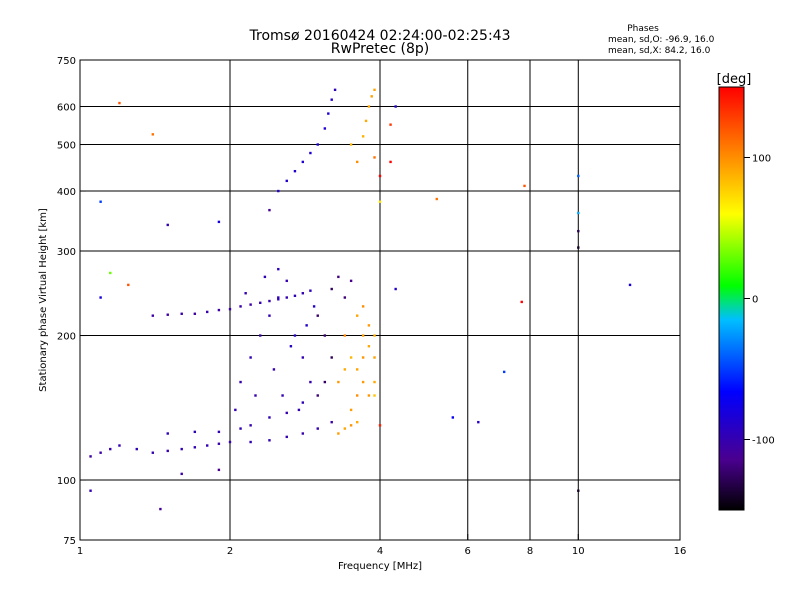  I want to click on x-tick-label: 8, so click(530, 551).